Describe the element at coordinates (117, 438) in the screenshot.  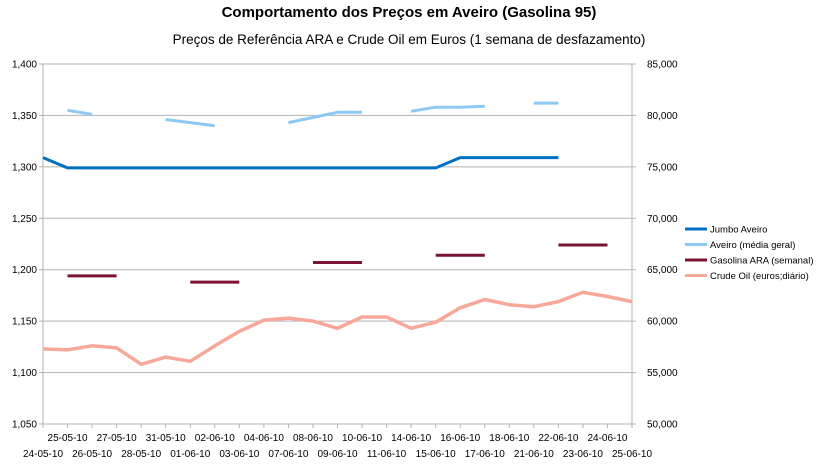
I see `x-tick-label: 27-05-10` at that location.